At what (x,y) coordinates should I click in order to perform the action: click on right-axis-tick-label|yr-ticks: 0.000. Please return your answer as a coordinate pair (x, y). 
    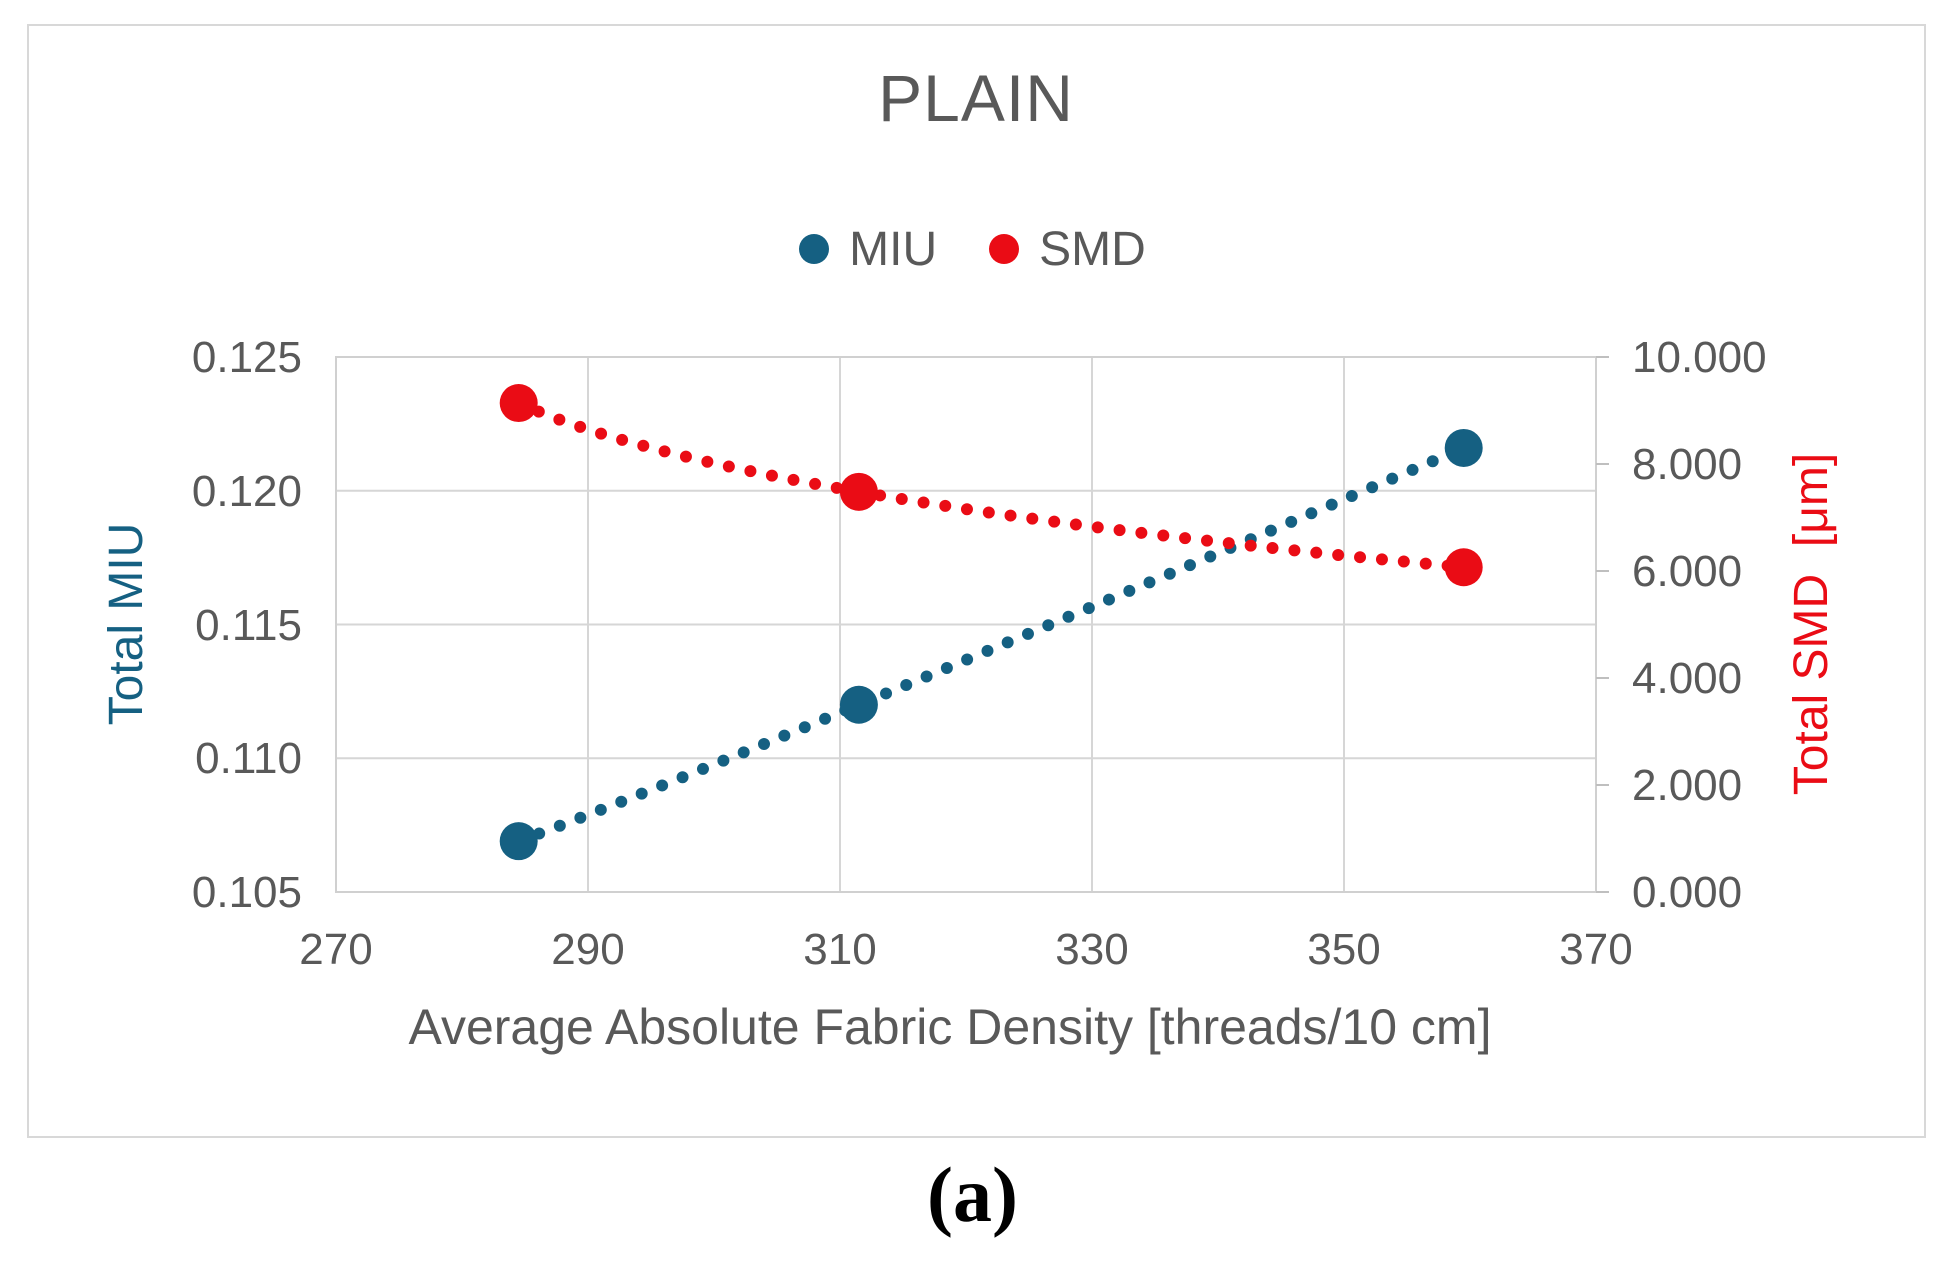
    Looking at the image, I should click on (1687, 892).